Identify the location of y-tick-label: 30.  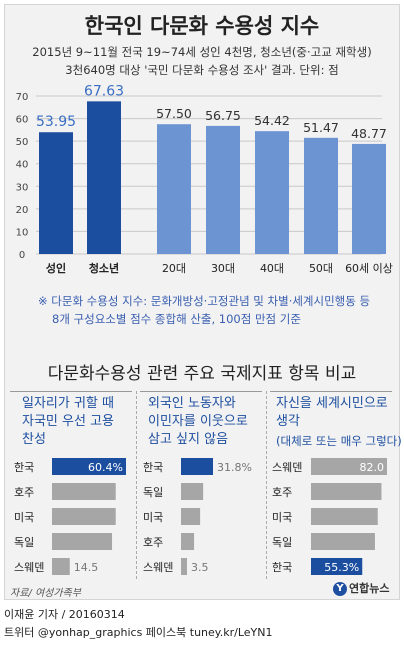
(22, 187).